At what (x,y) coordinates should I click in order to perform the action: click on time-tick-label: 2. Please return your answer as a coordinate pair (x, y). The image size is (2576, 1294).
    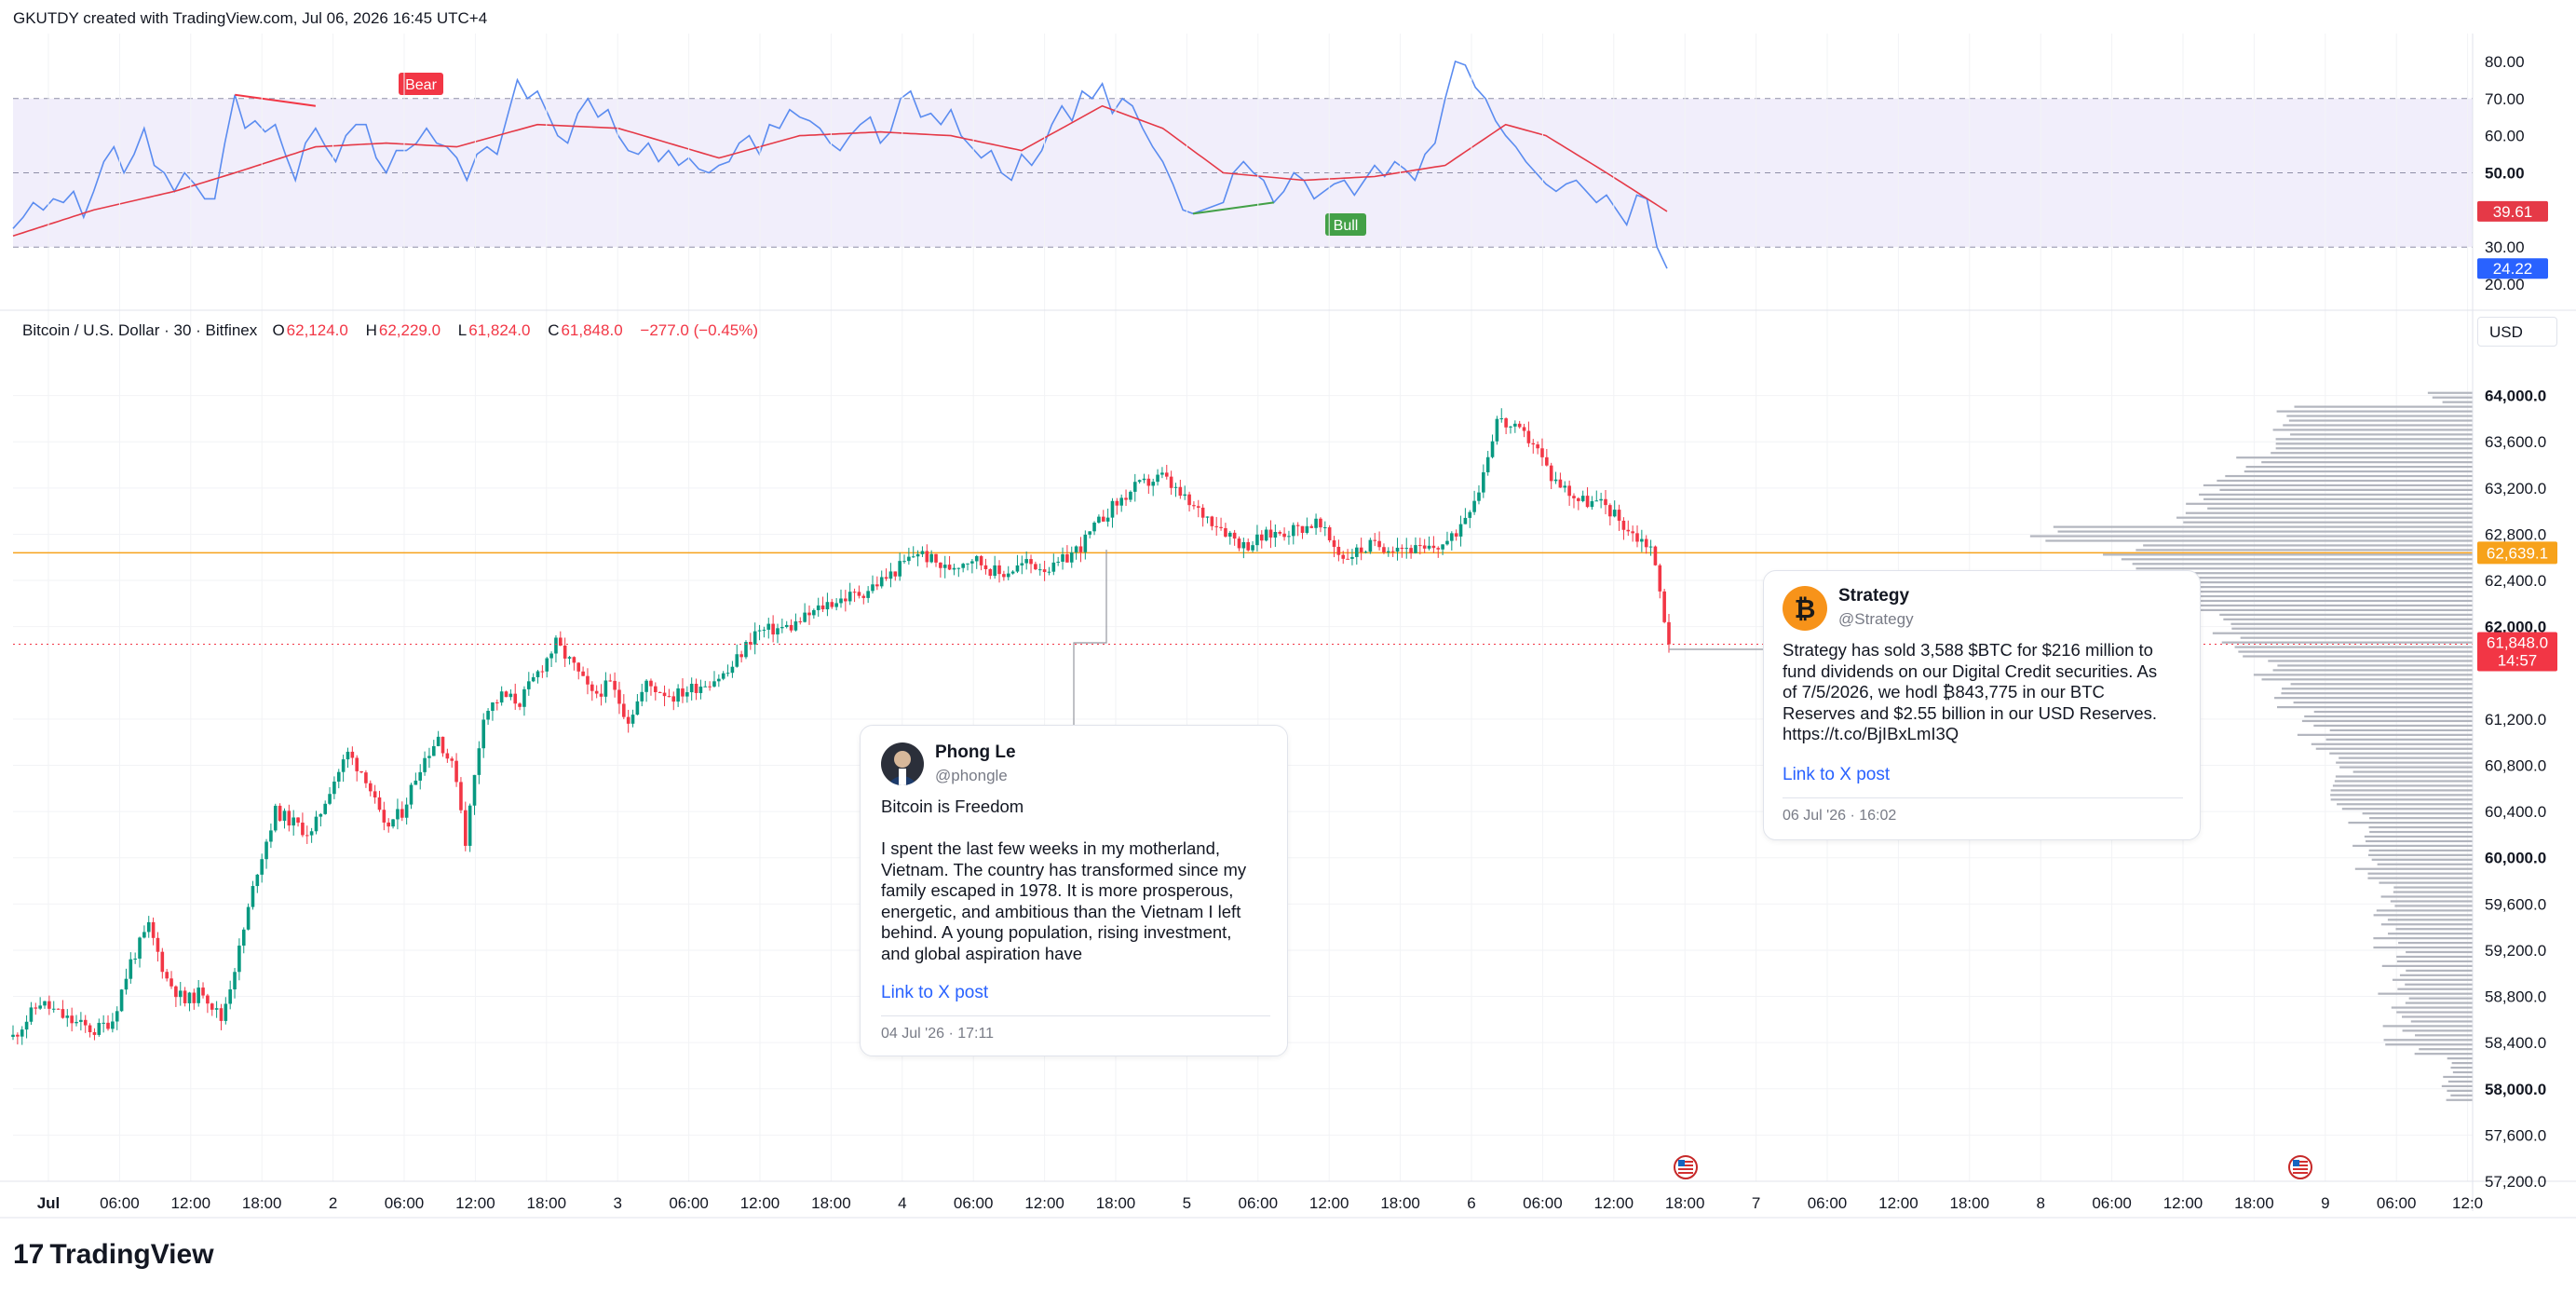
    Looking at the image, I should click on (333, 1203).